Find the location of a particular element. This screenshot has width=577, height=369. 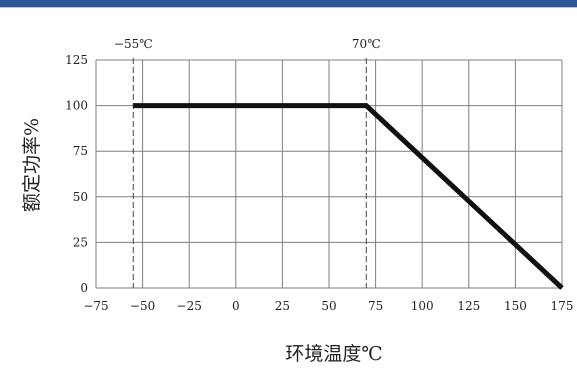

x-tick-label: 50 is located at coordinates (328, 306).